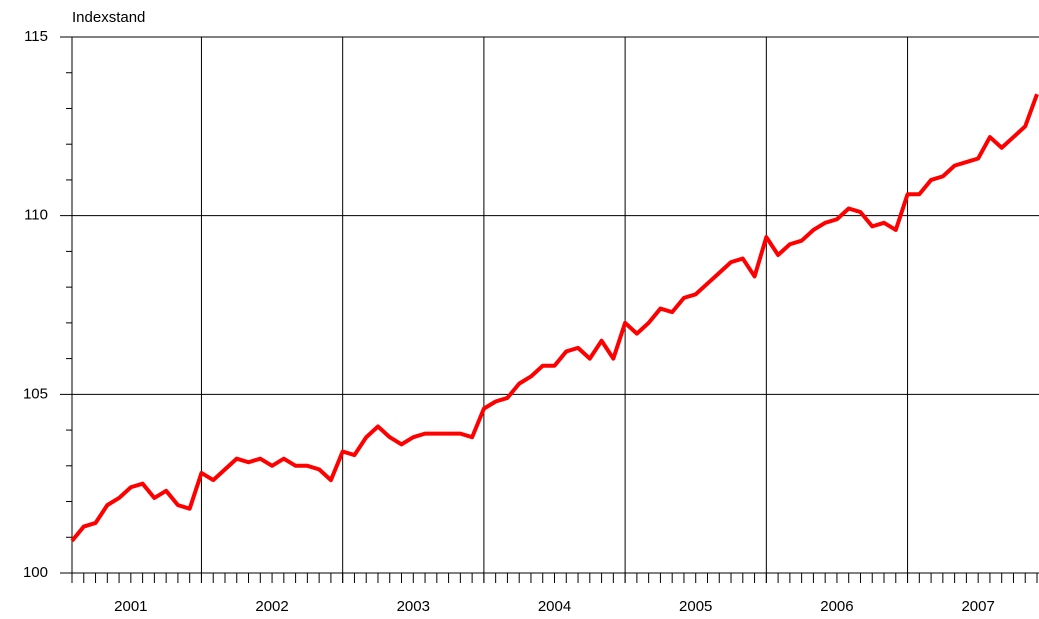 This screenshot has height=619, width=1039. I want to click on x-tick-label: 2001, so click(130, 606).